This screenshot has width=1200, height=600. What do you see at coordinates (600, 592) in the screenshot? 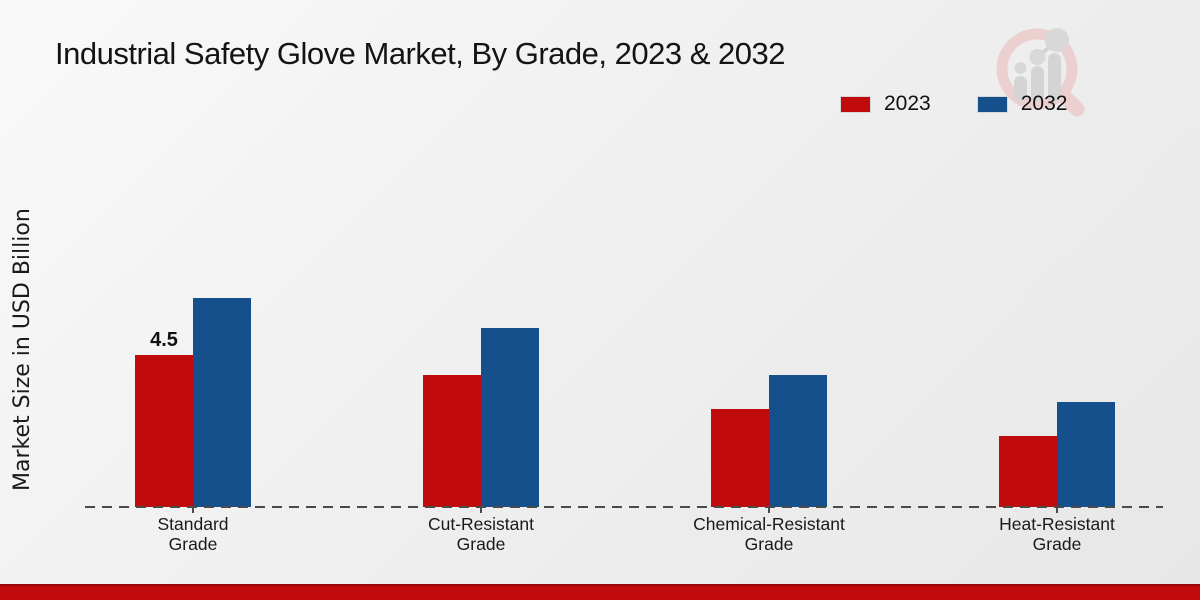
I see `footer-accent-bar` at bounding box center [600, 592].